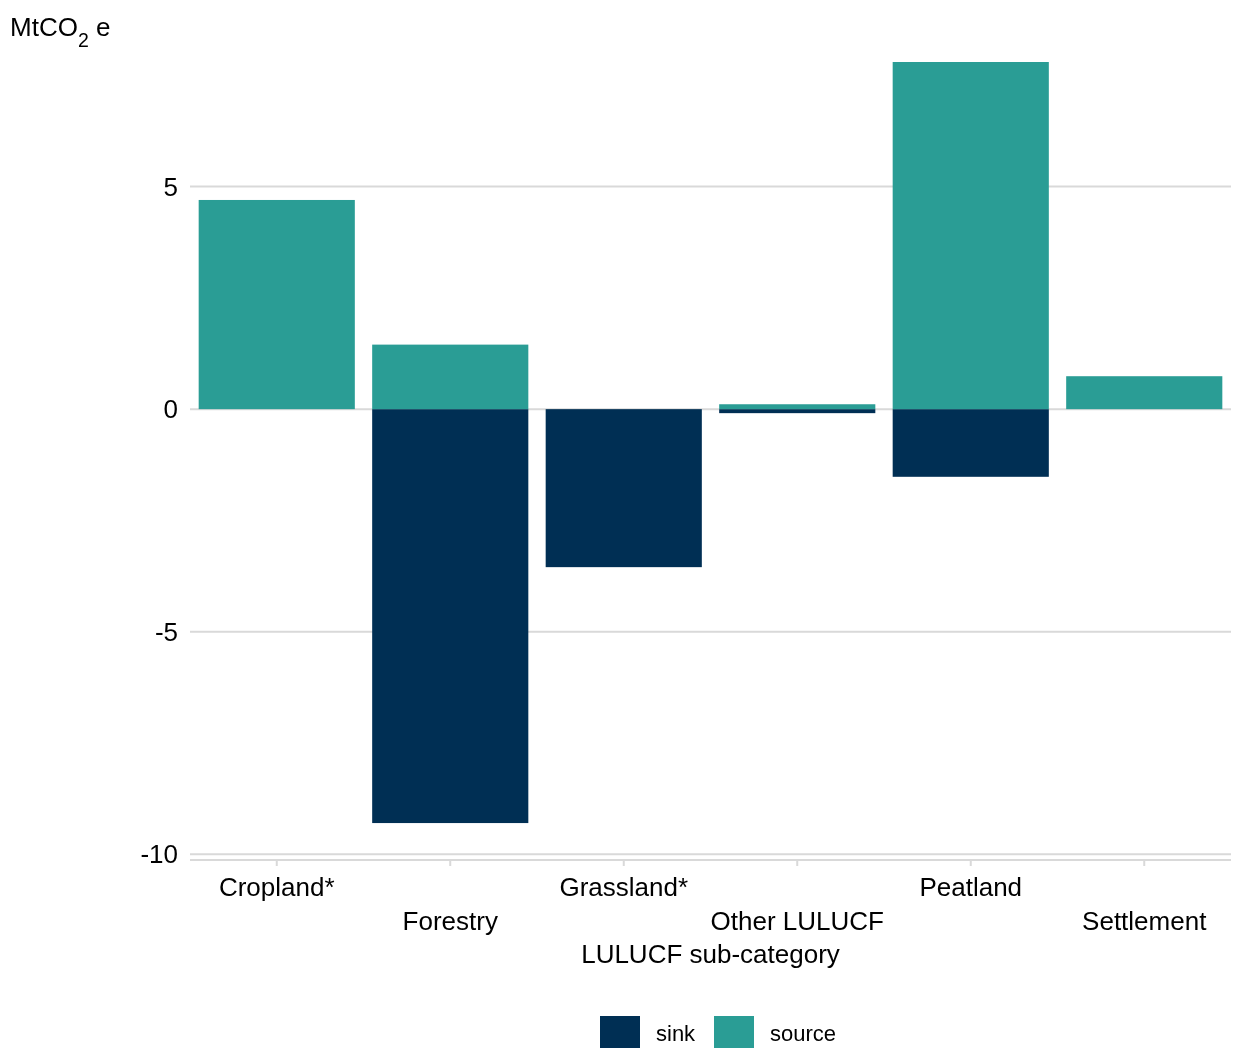 The image size is (1239, 1052). I want to click on y-tick-label: -5, so click(166, 631).